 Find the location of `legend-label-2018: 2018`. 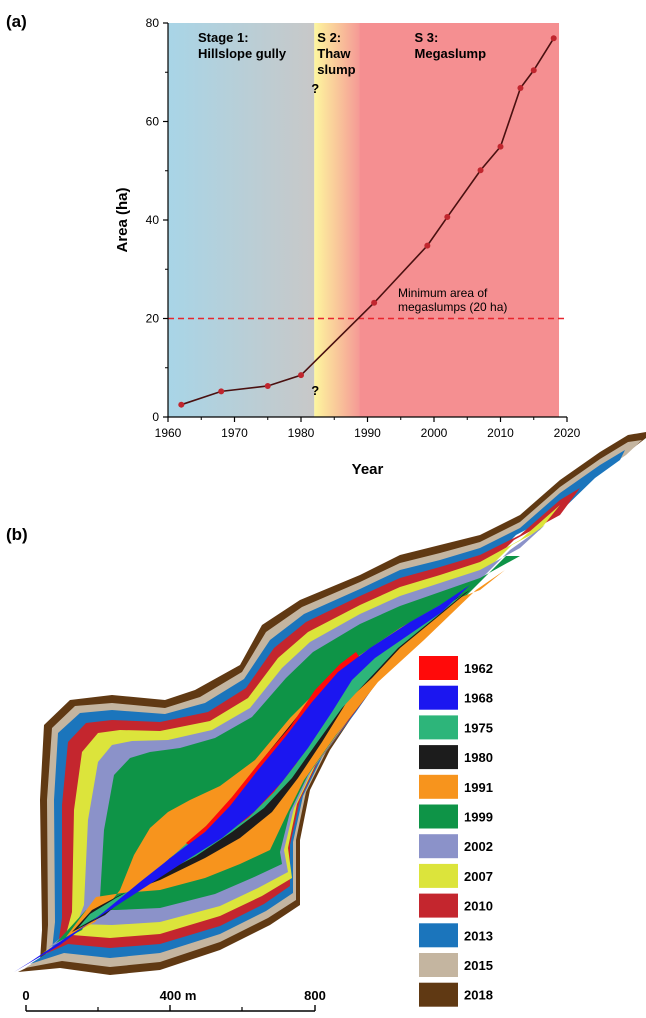

legend-label-2018: 2018 is located at coordinates (478, 995).